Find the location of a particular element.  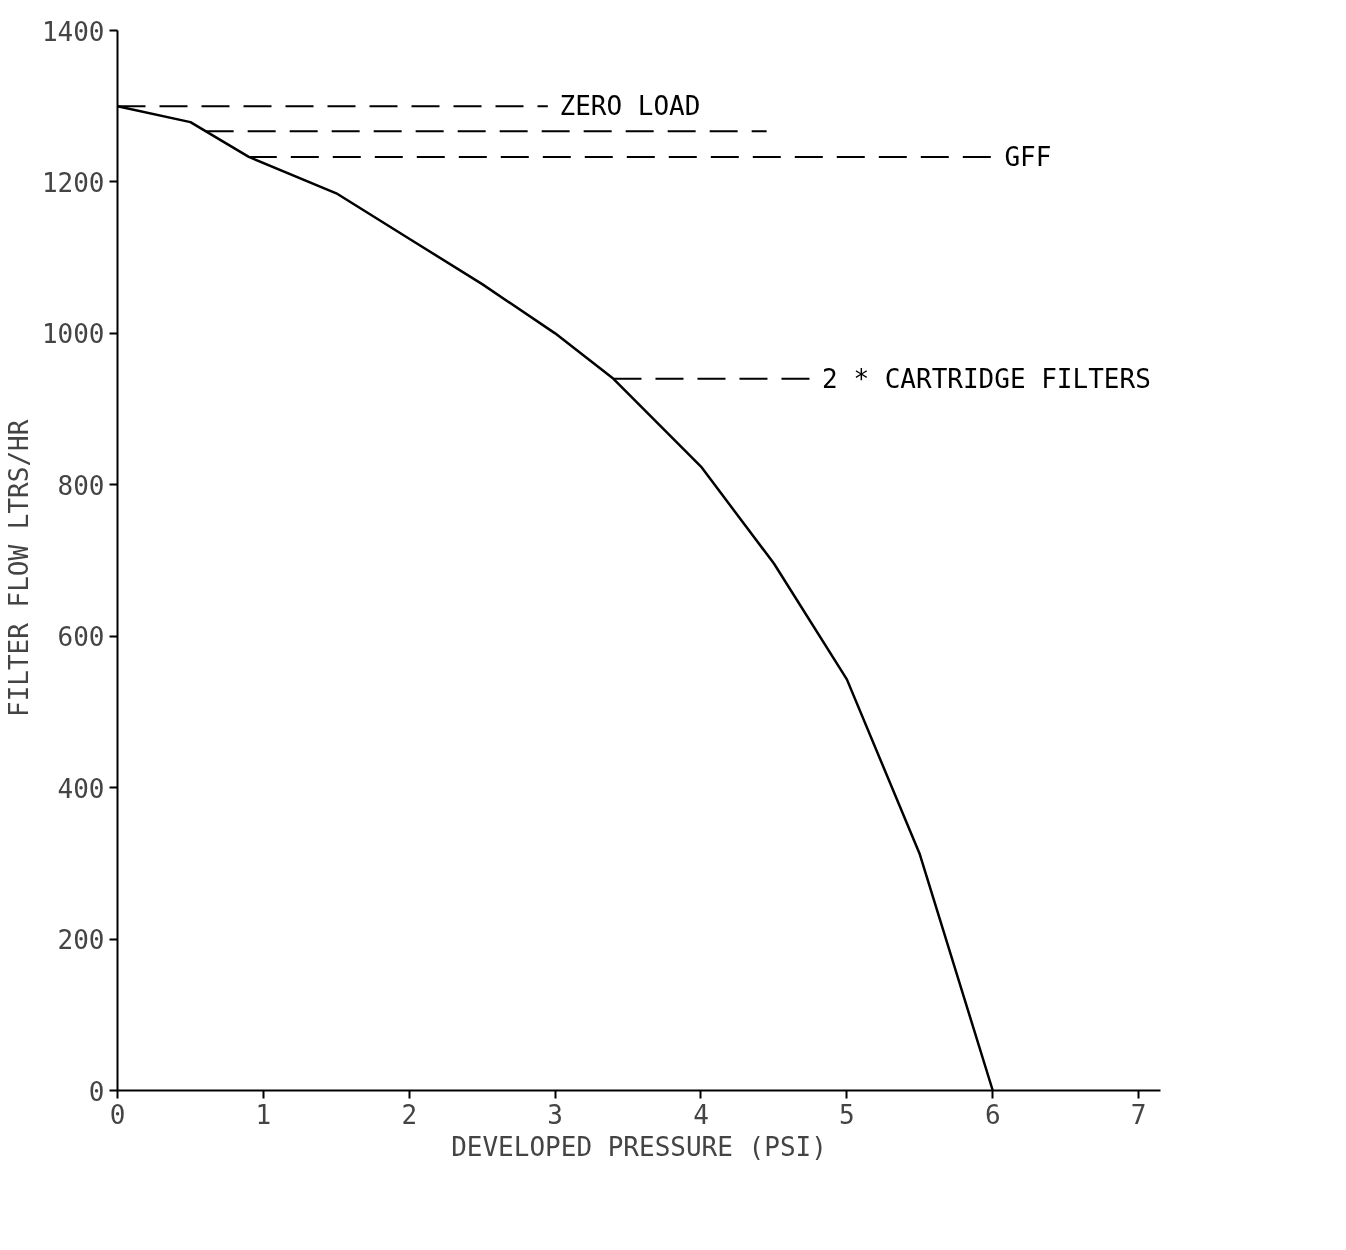

x-tick-label: 3 is located at coordinates (555, 1114).